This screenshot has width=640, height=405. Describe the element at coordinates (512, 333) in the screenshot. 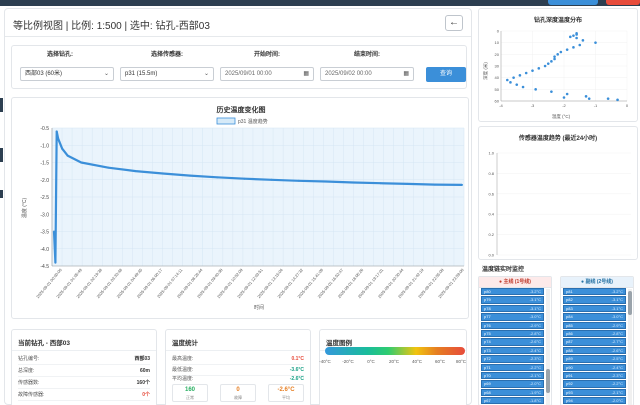

I see `monitor-row: p75 -2.8°C` at that location.